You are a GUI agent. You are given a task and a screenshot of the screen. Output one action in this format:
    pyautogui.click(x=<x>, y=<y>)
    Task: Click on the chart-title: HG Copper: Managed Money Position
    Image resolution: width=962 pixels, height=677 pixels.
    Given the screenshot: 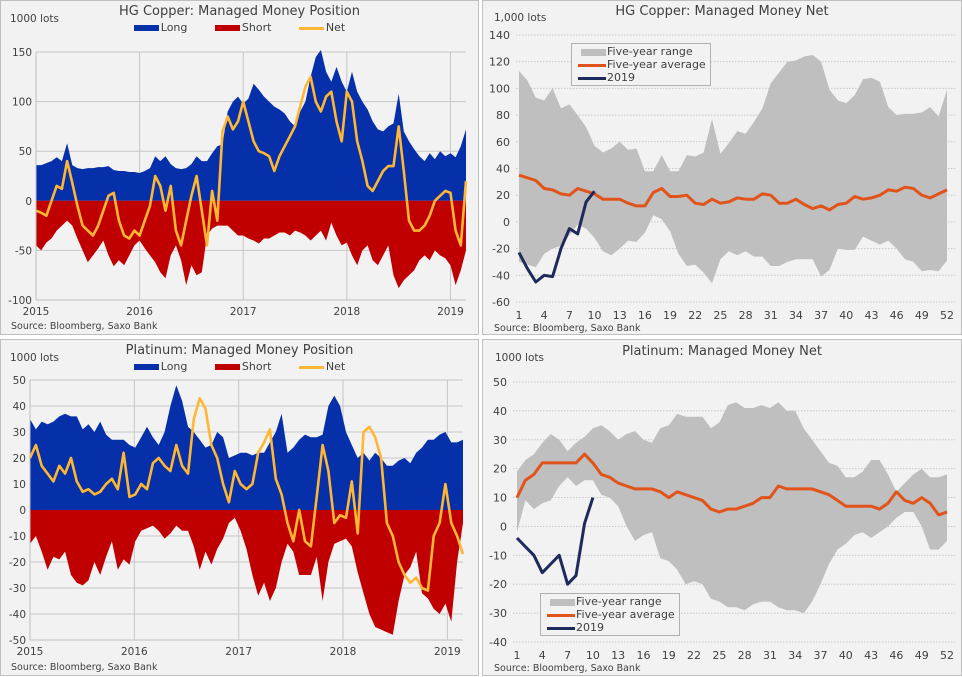 What is the action you would take?
    pyautogui.click(x=239, y=11)
    